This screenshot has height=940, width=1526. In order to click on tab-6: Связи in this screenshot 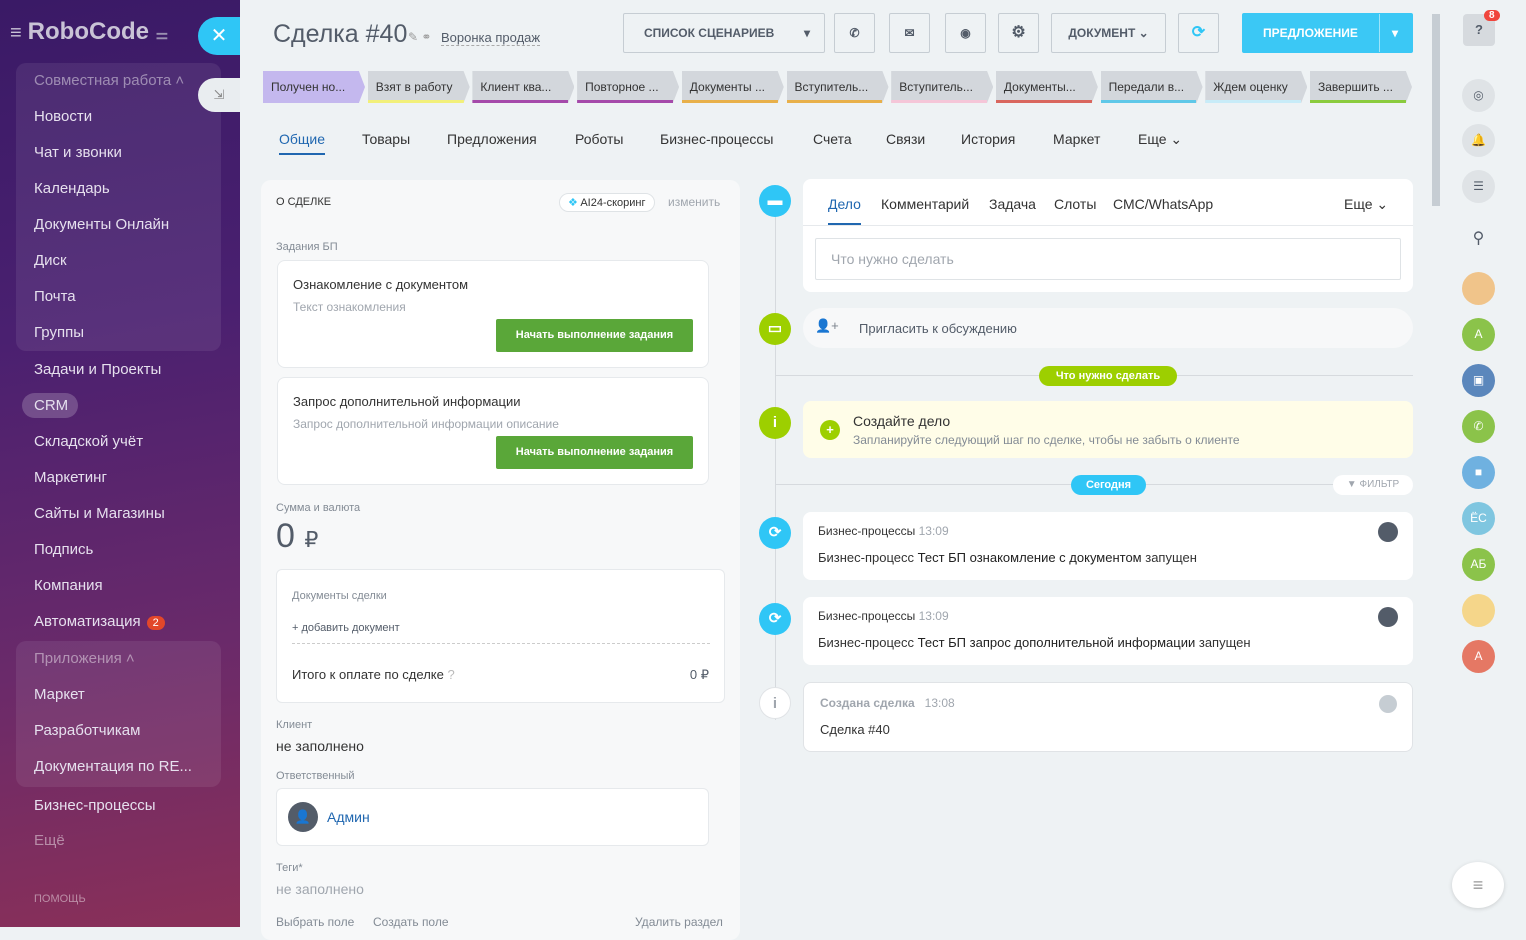, I will do `click(906, 139)`.